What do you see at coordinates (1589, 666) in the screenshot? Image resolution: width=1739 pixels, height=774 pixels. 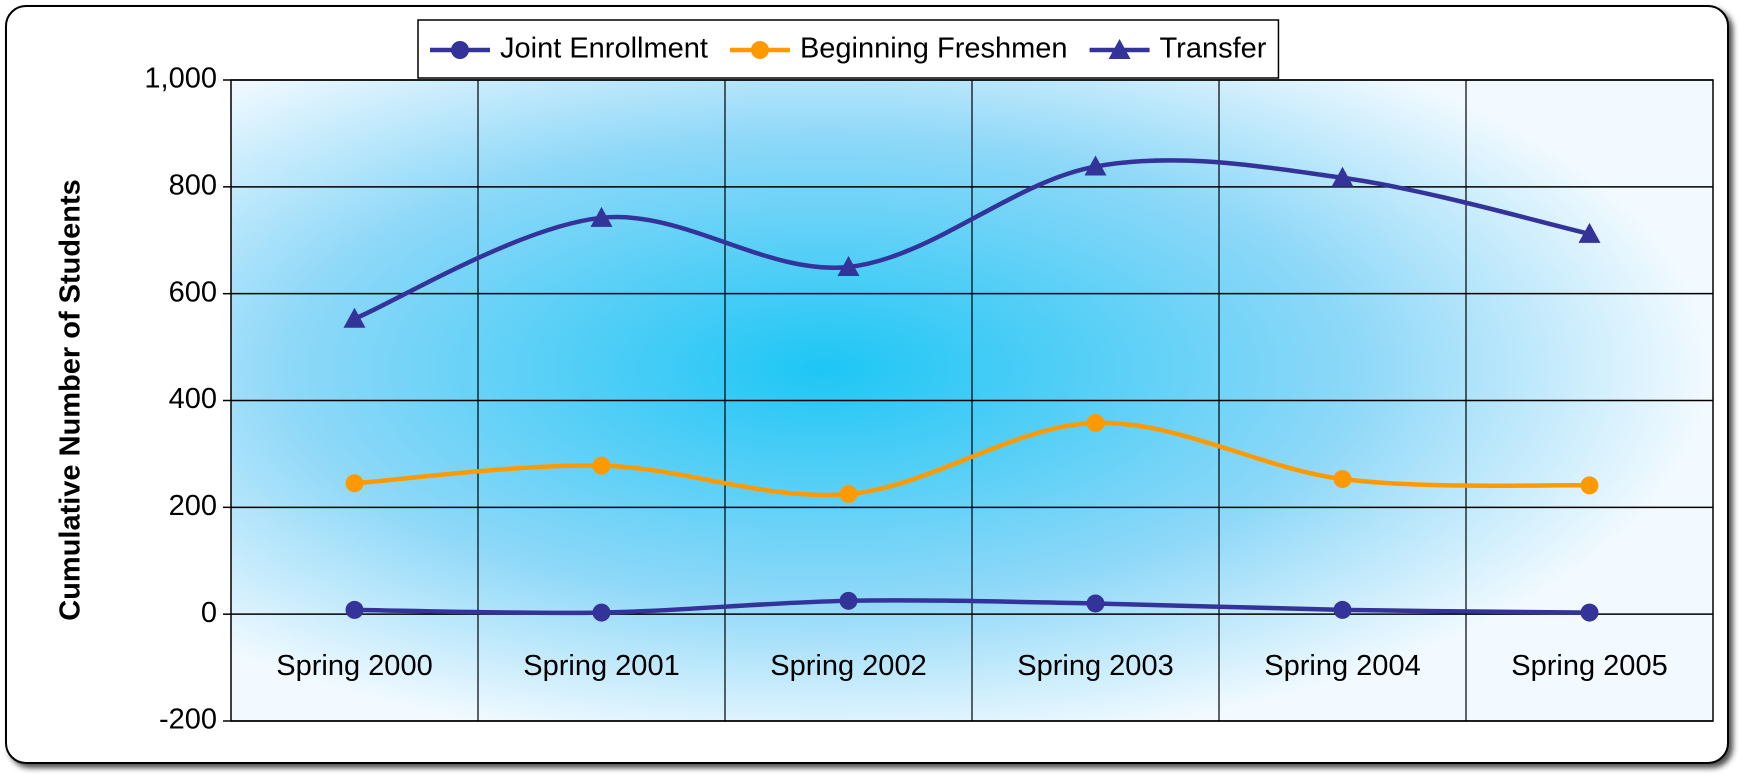 I see `x-tick-label: Spring 2005` at bounding box center [1589, 666].